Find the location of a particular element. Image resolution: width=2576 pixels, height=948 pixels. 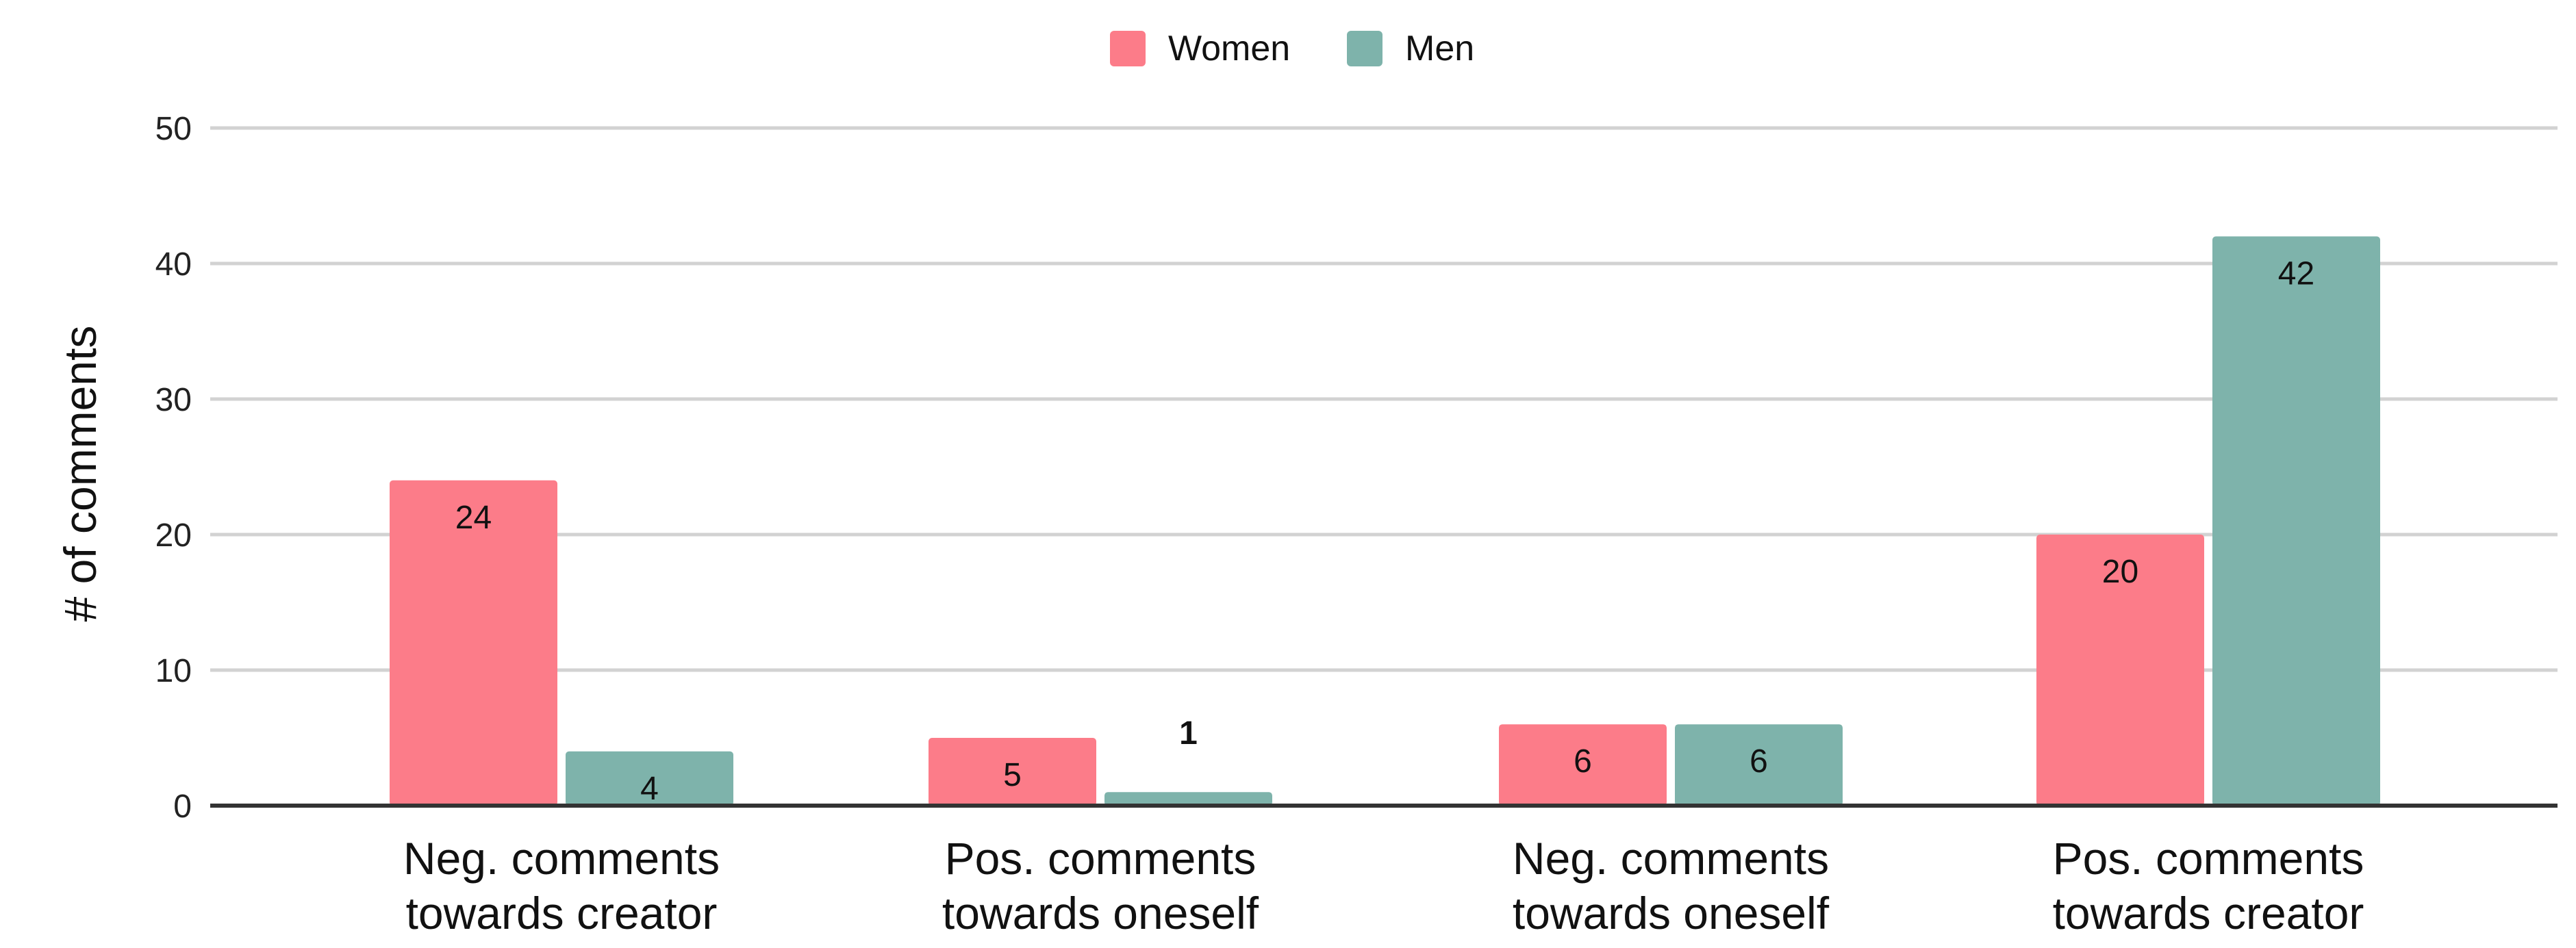

bar-value-label: 24 is located at coordinates (473, 518).